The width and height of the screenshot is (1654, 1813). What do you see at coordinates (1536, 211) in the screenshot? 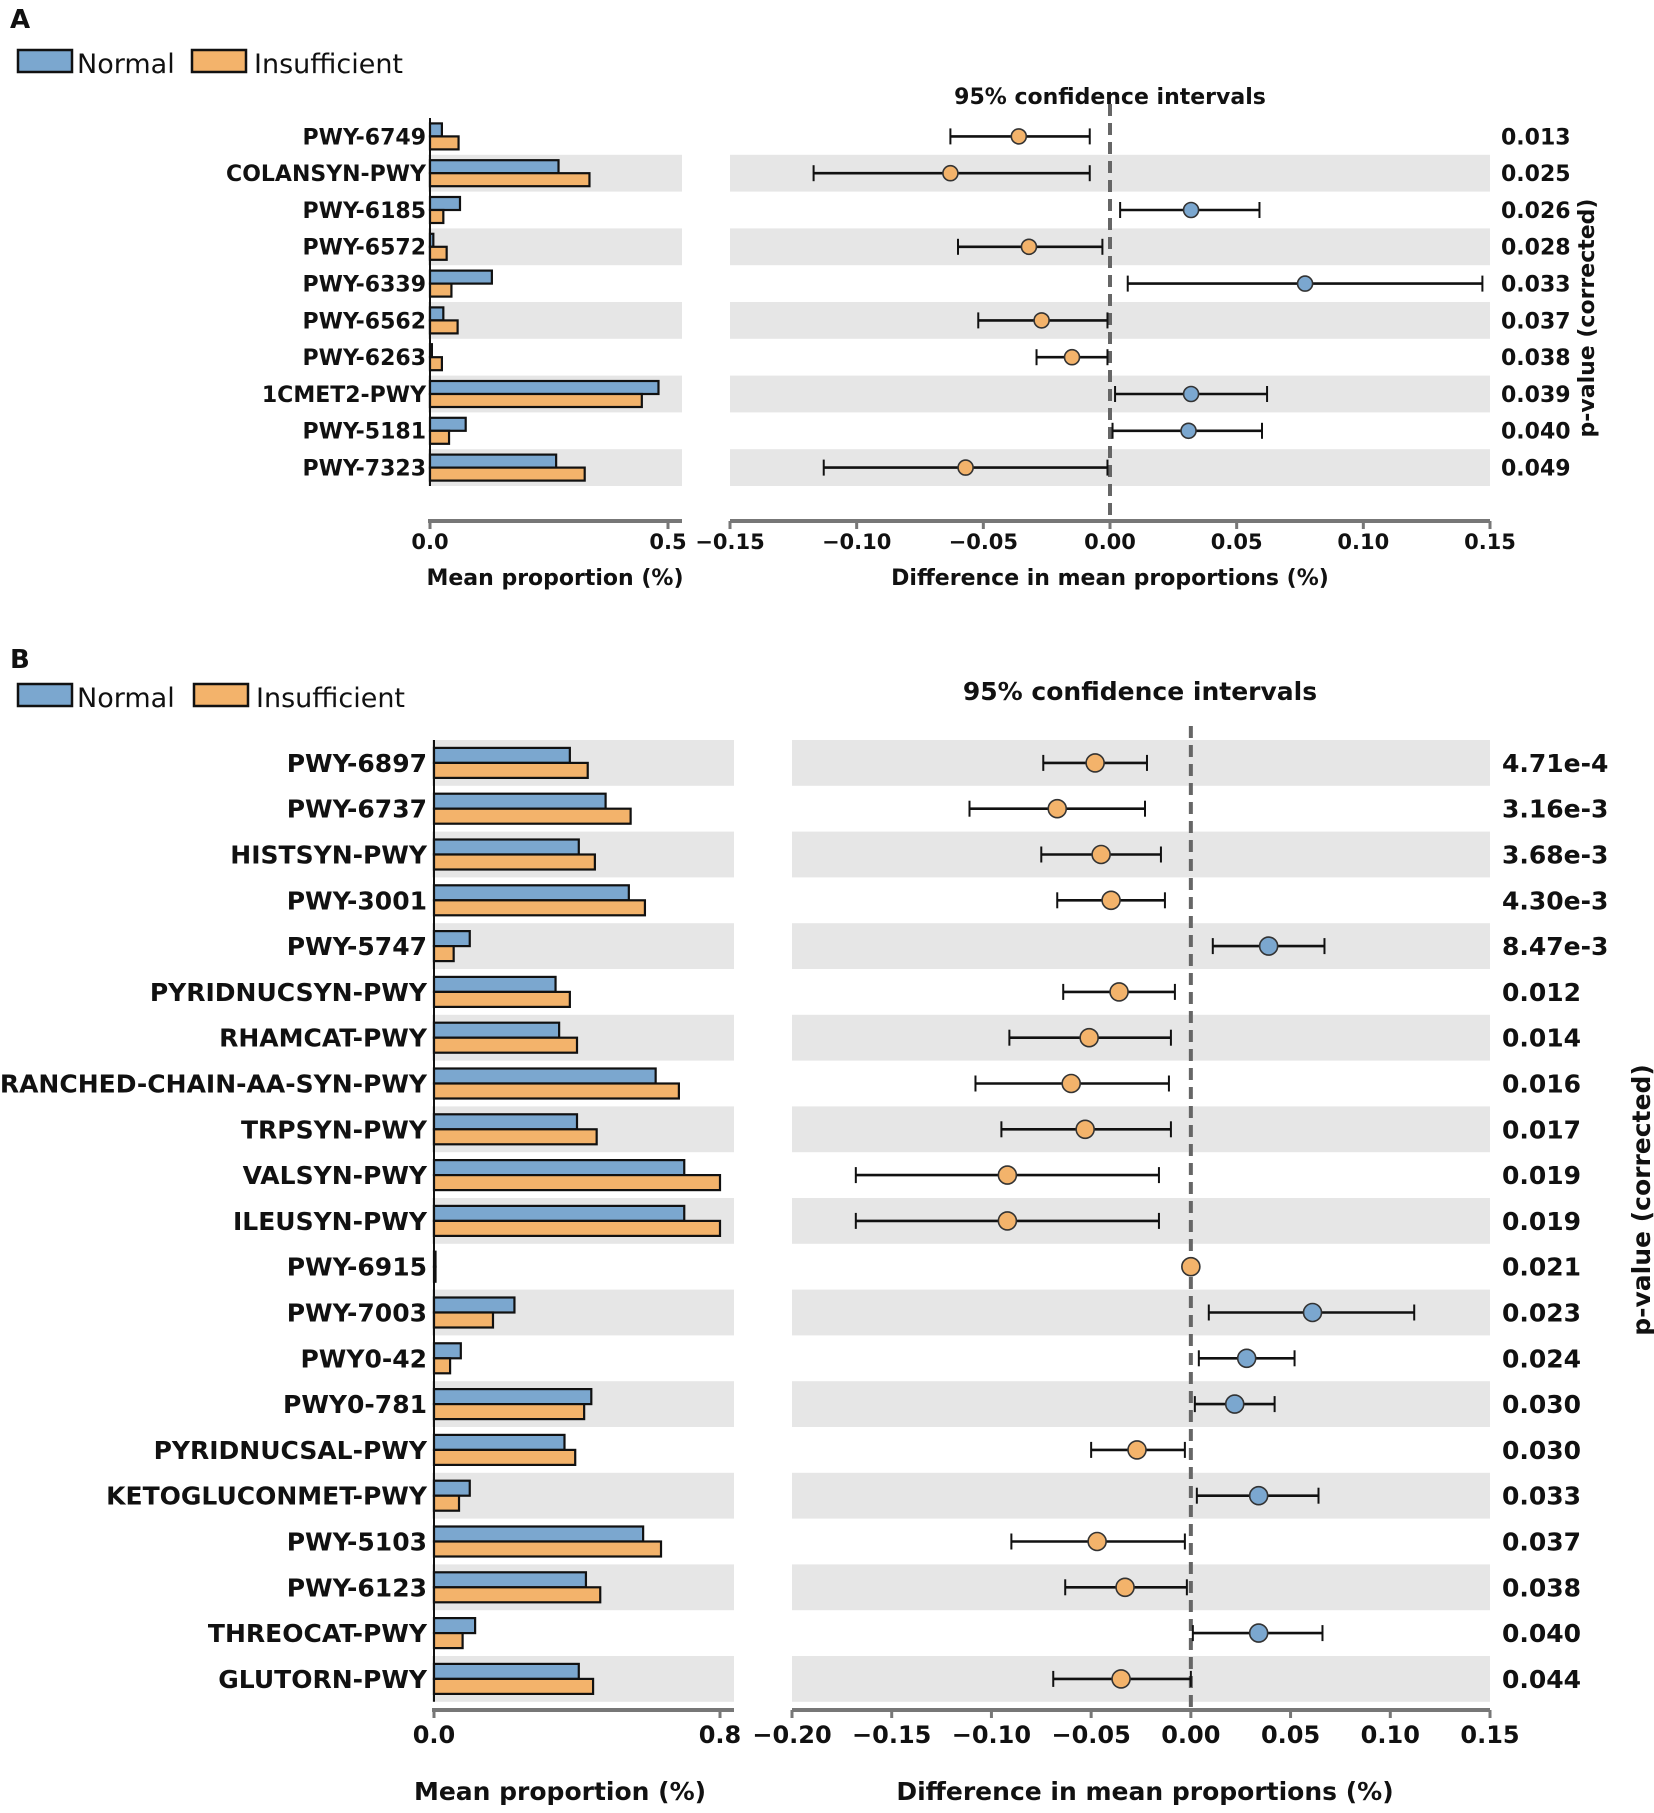
I see `p-value-label: 0.026` at bounding box center [1536, 211].